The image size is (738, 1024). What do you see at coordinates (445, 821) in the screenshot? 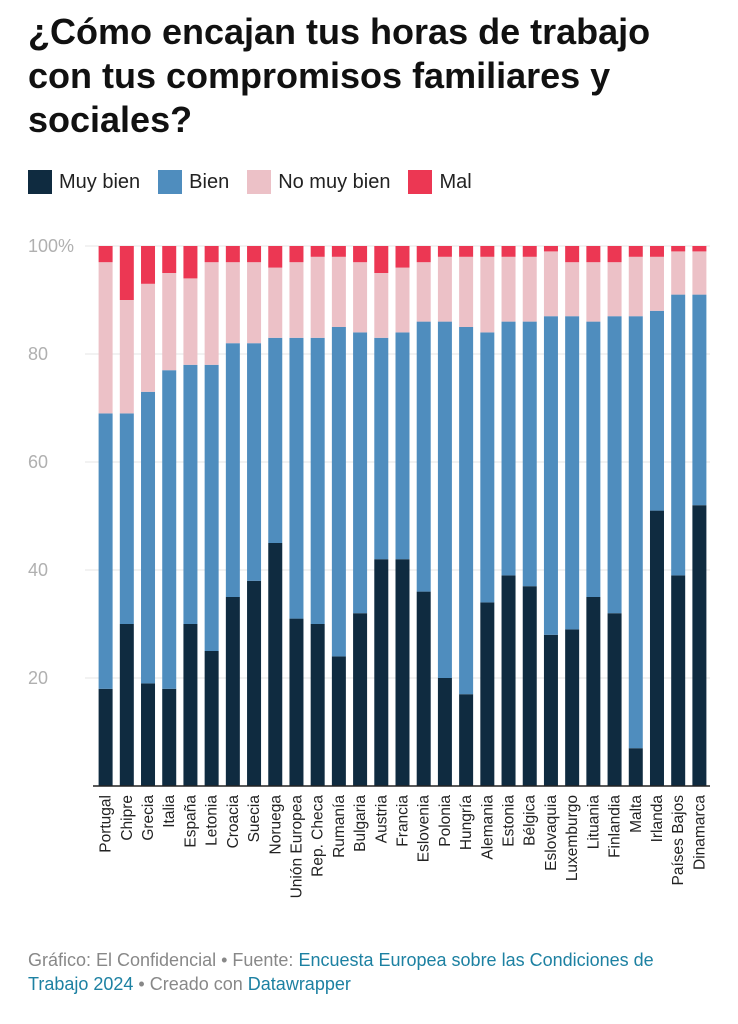
I see `x-category-label: Polonia` at bounding box center [445, 821].